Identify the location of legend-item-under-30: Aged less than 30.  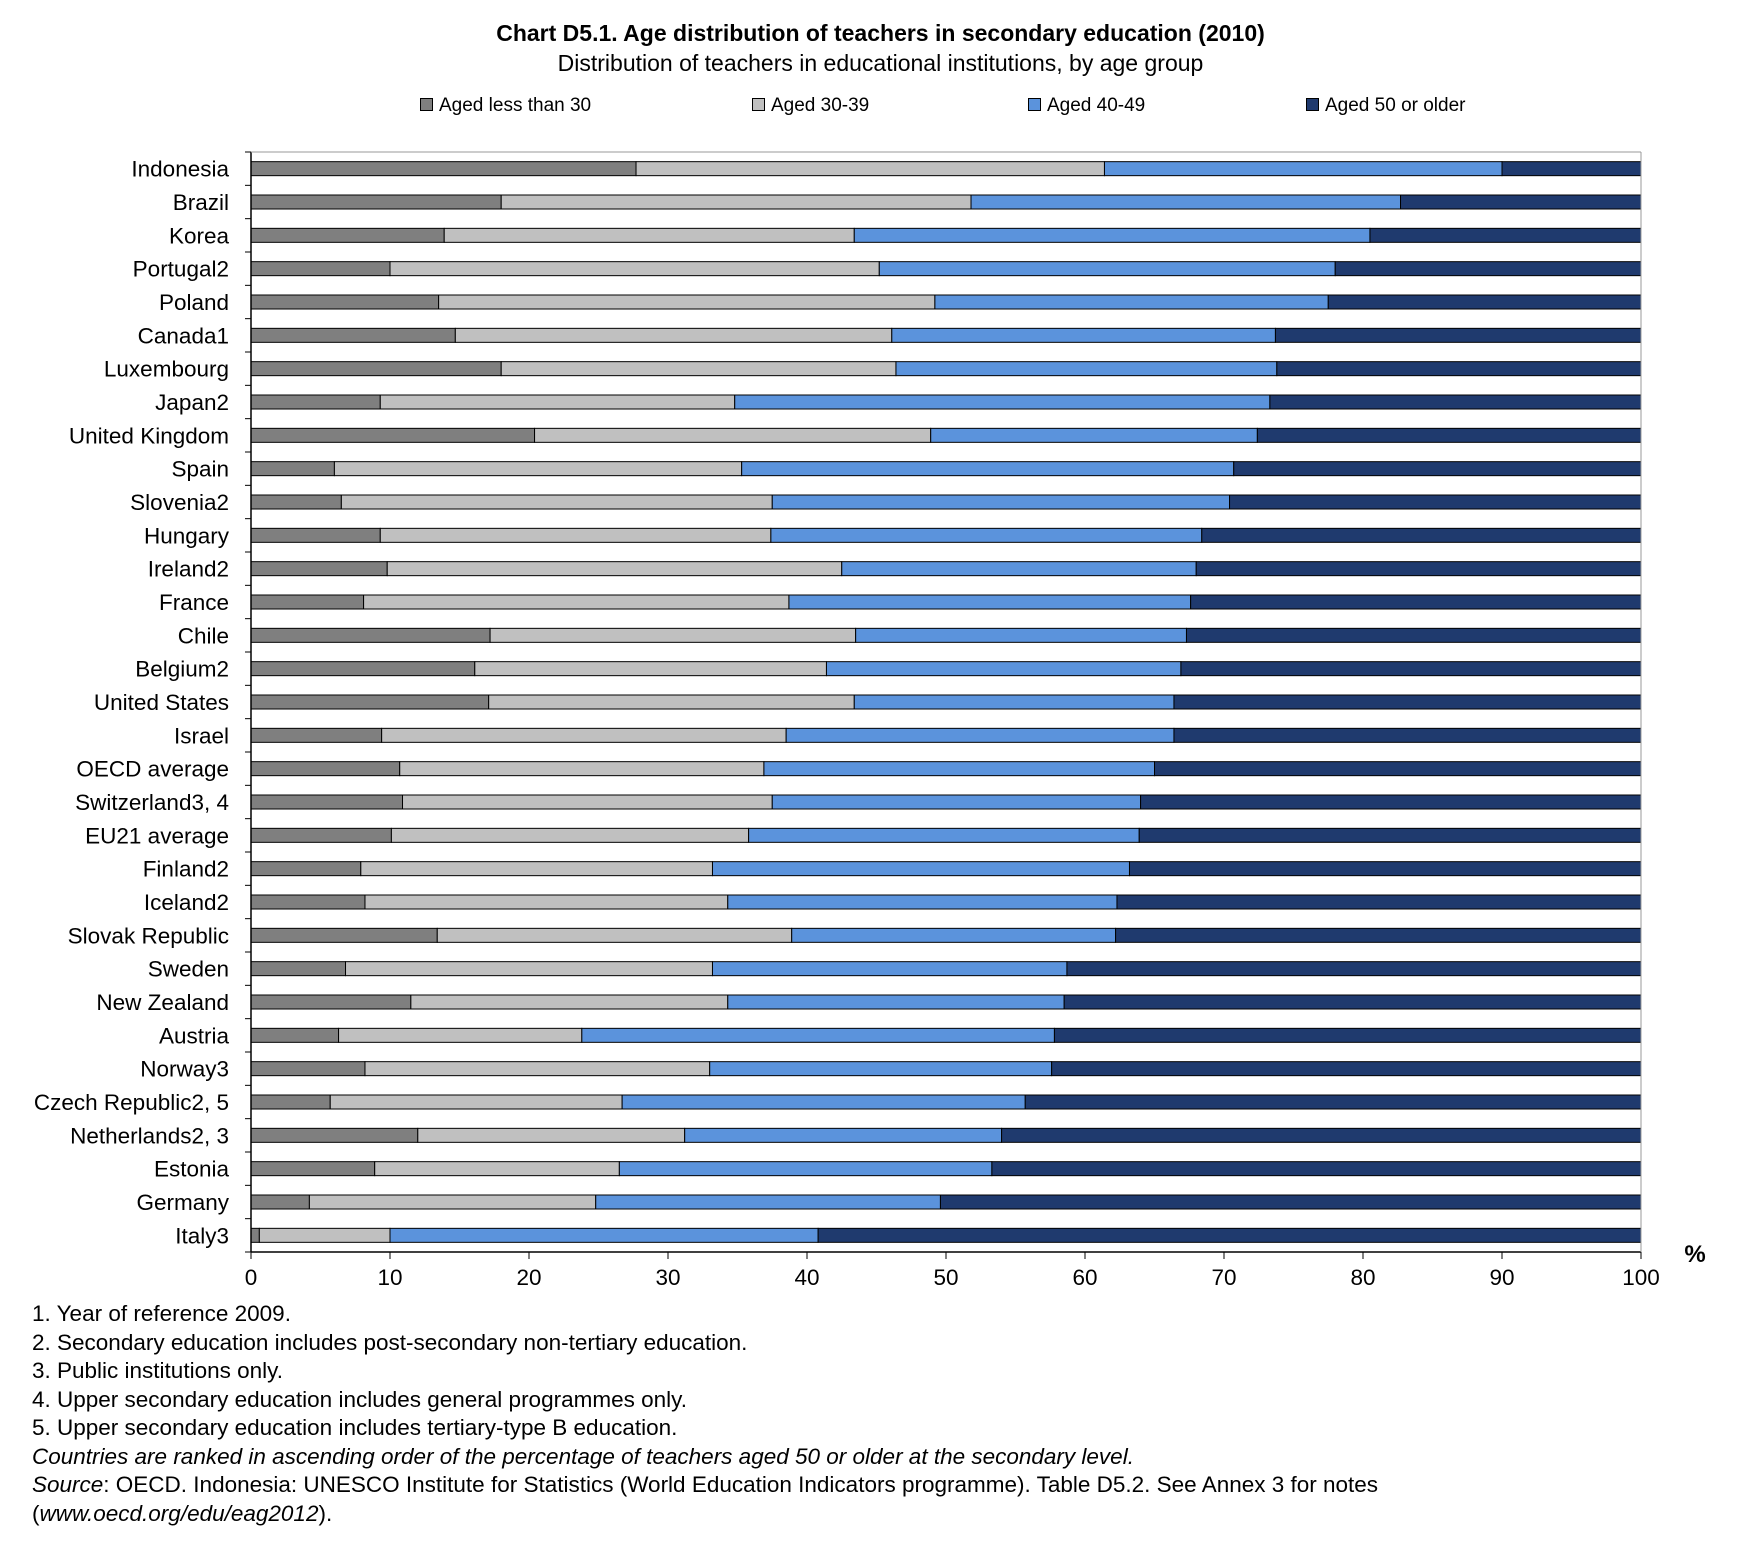
(505, 106).